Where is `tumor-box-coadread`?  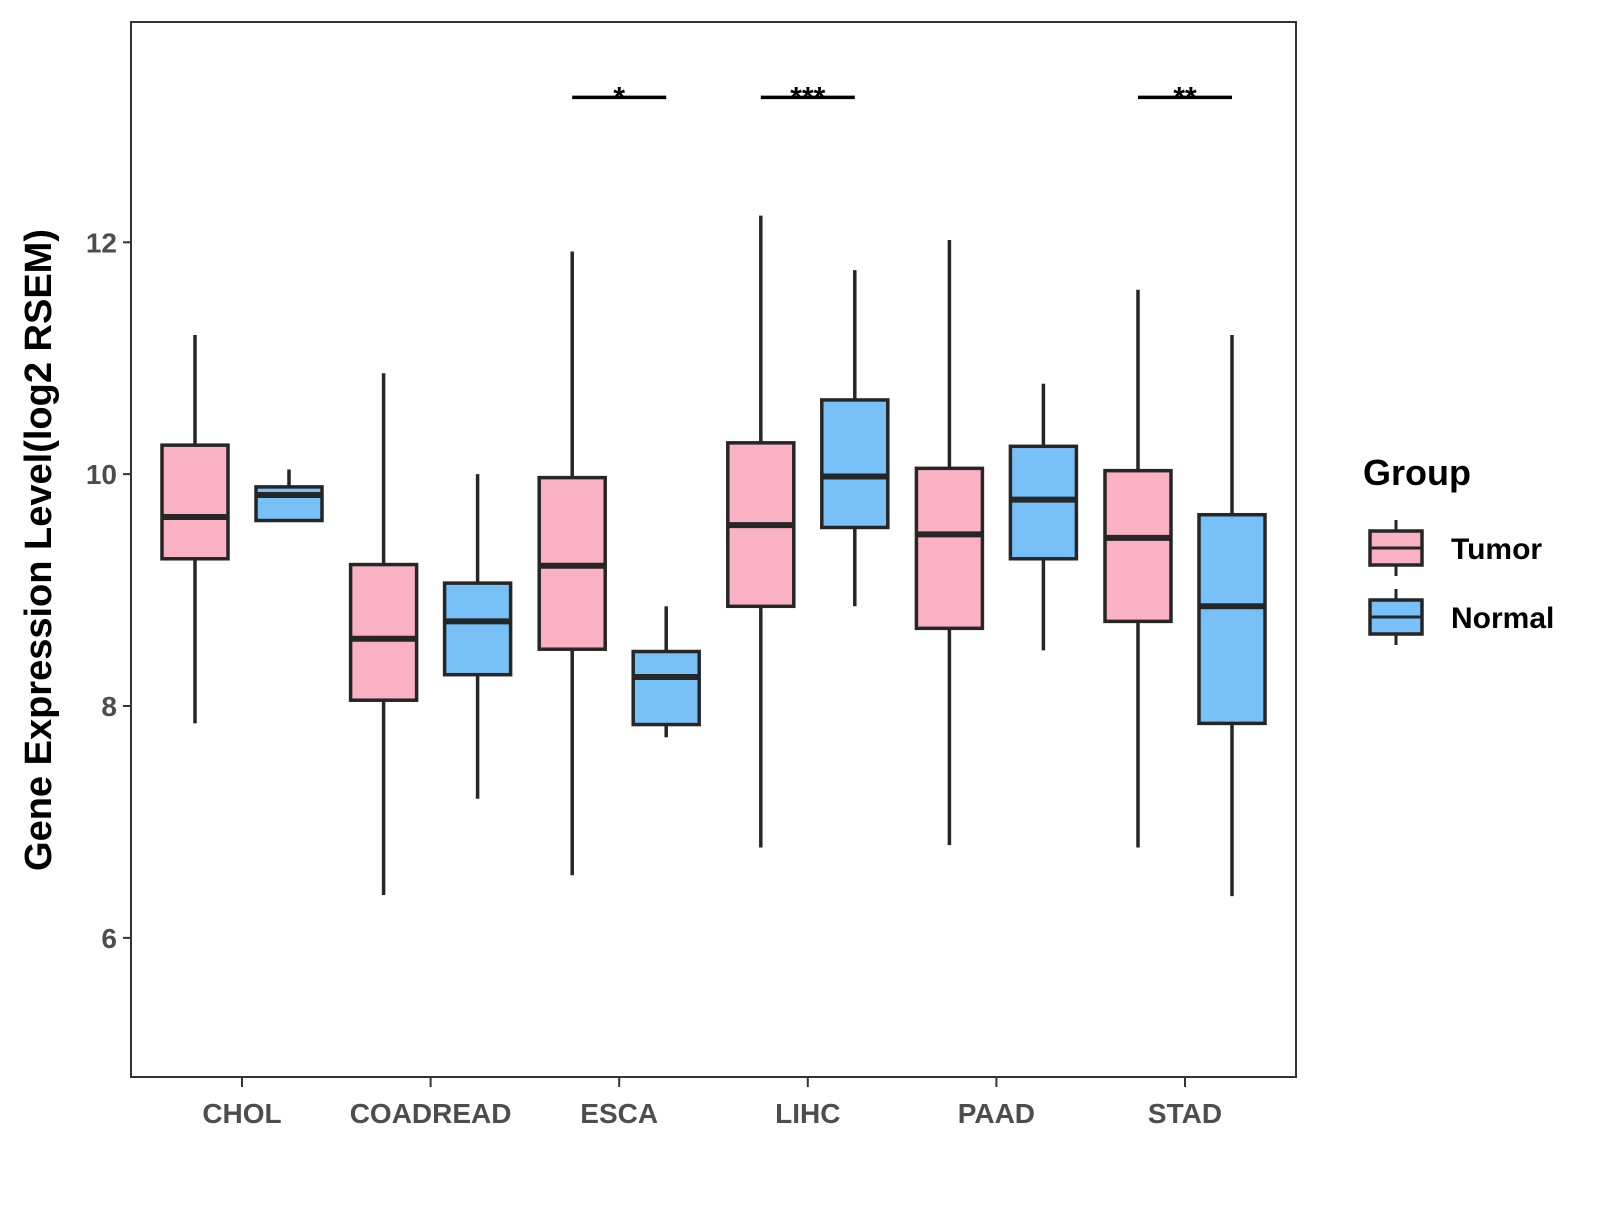 tumor-box-coadread is located at coordinates (383, 634).